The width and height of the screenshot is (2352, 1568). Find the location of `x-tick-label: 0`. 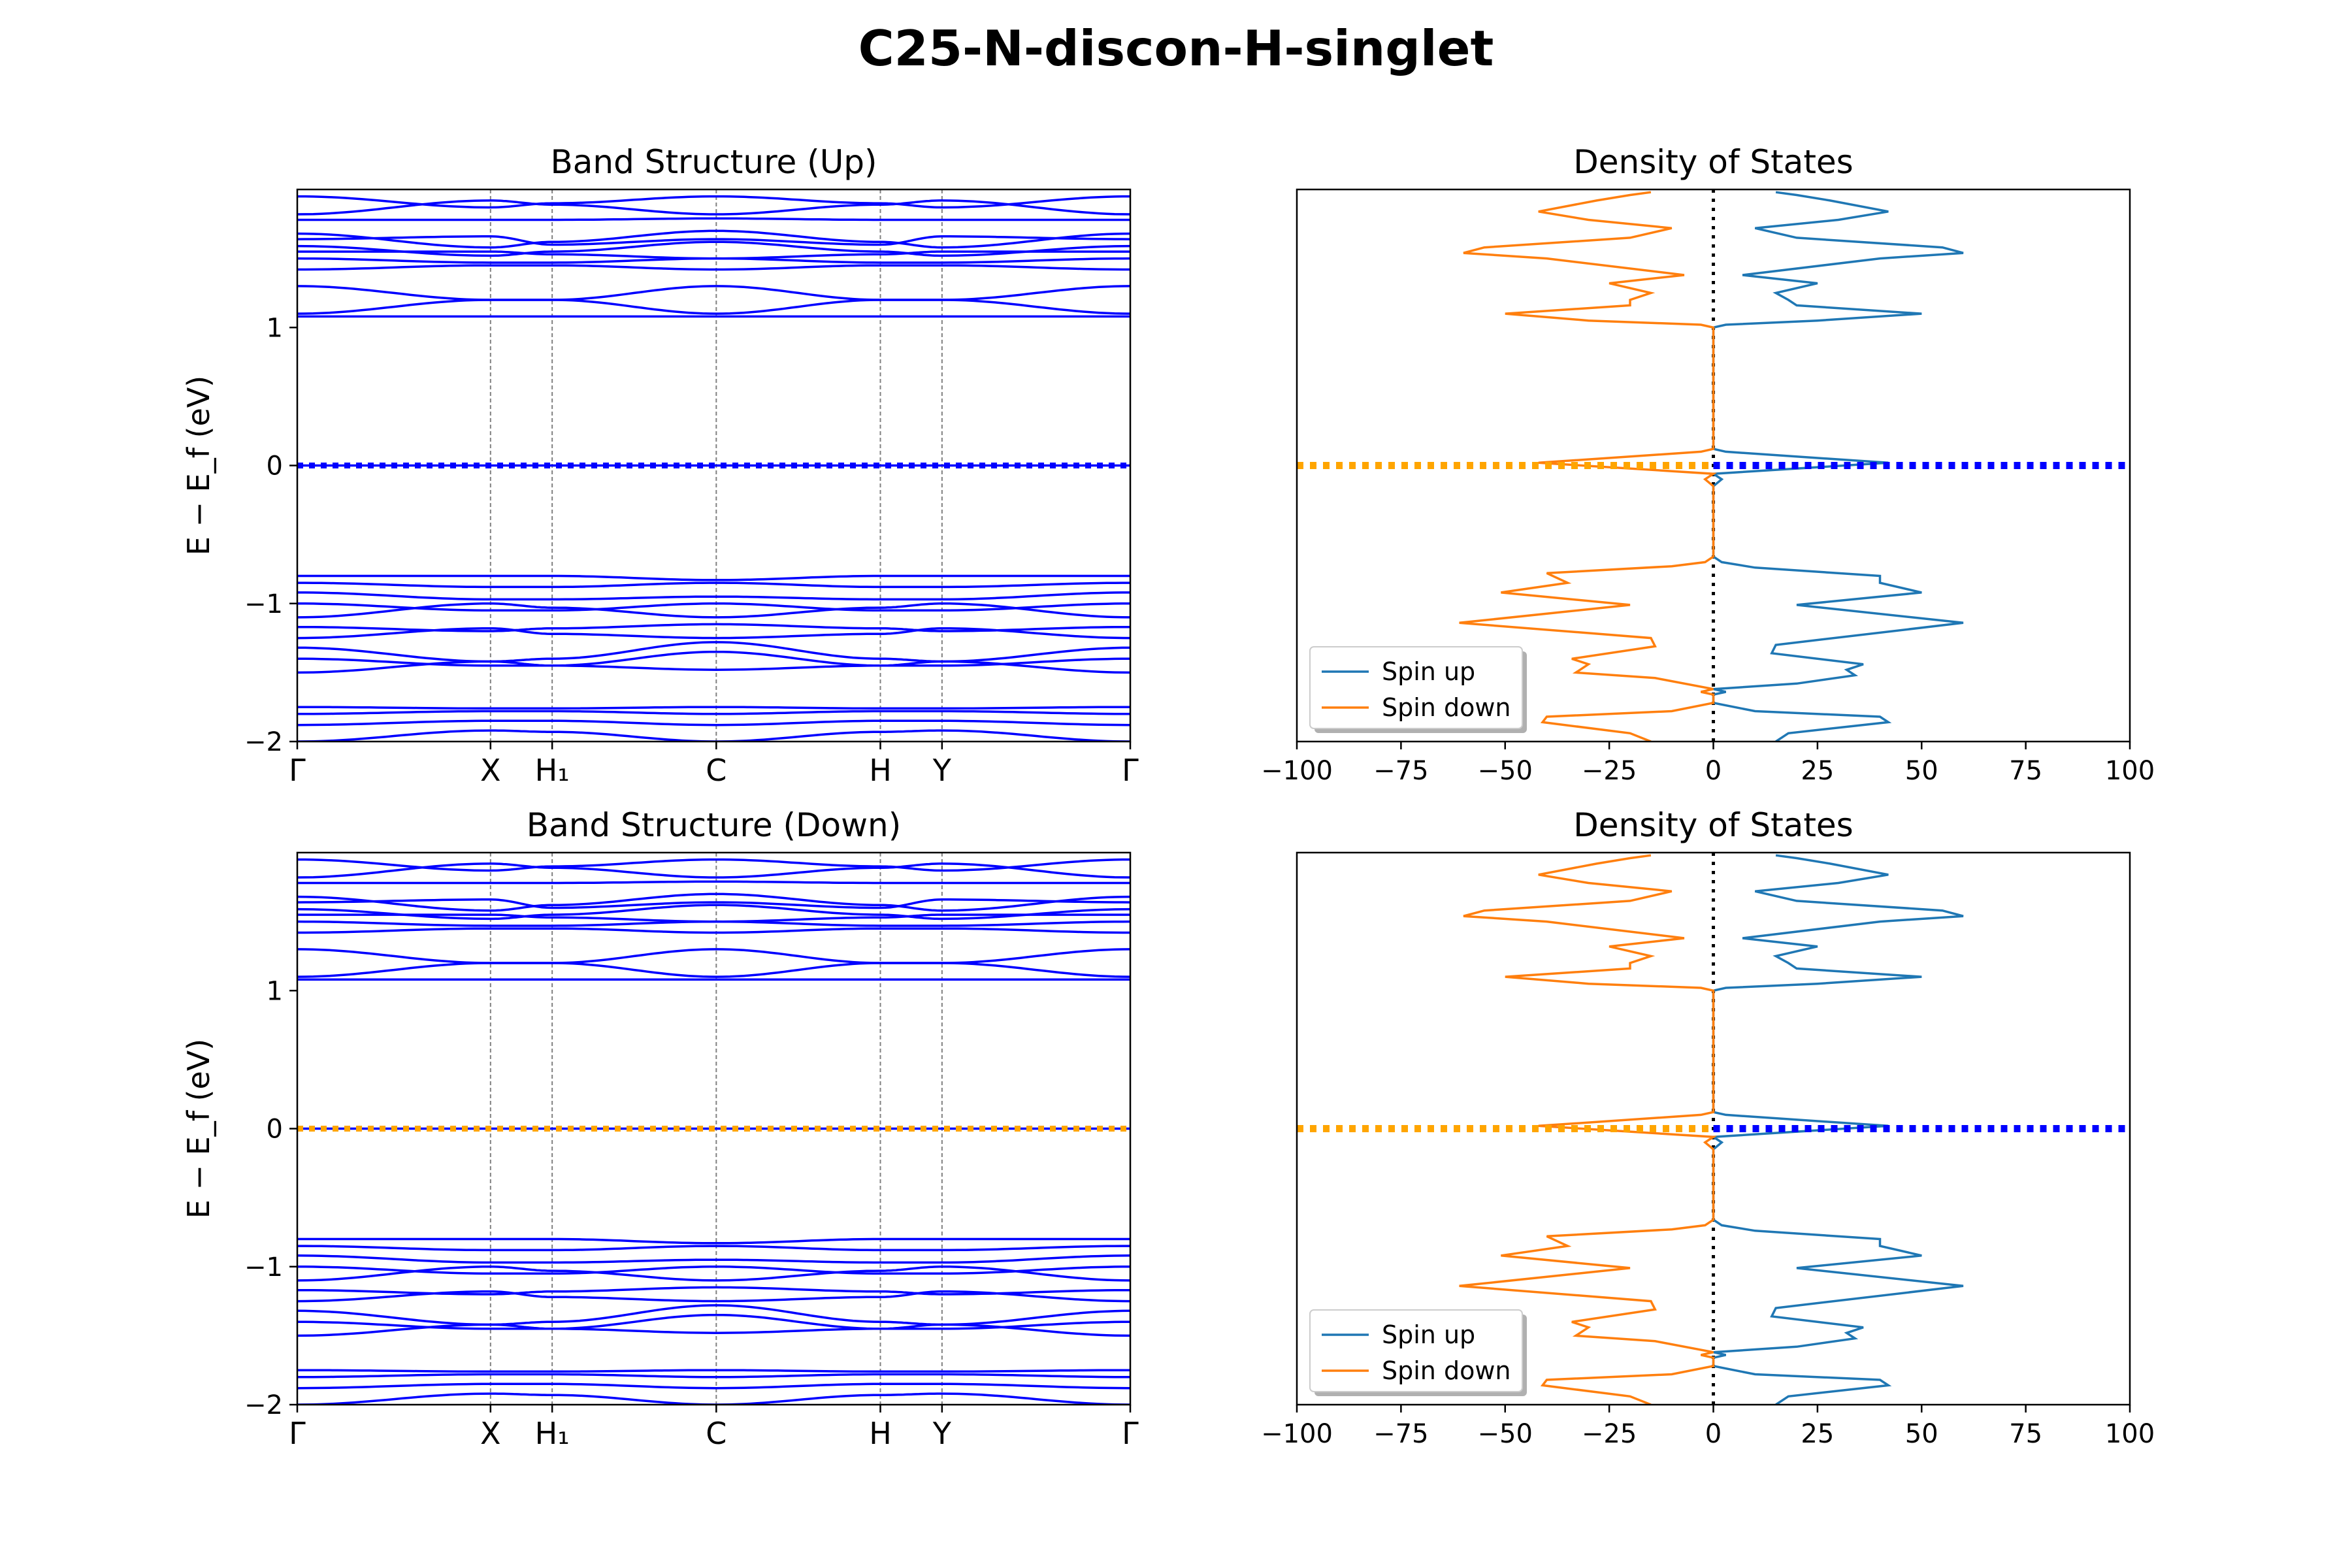

x-tick-label: 0 is located at coordinates (1713, 771).